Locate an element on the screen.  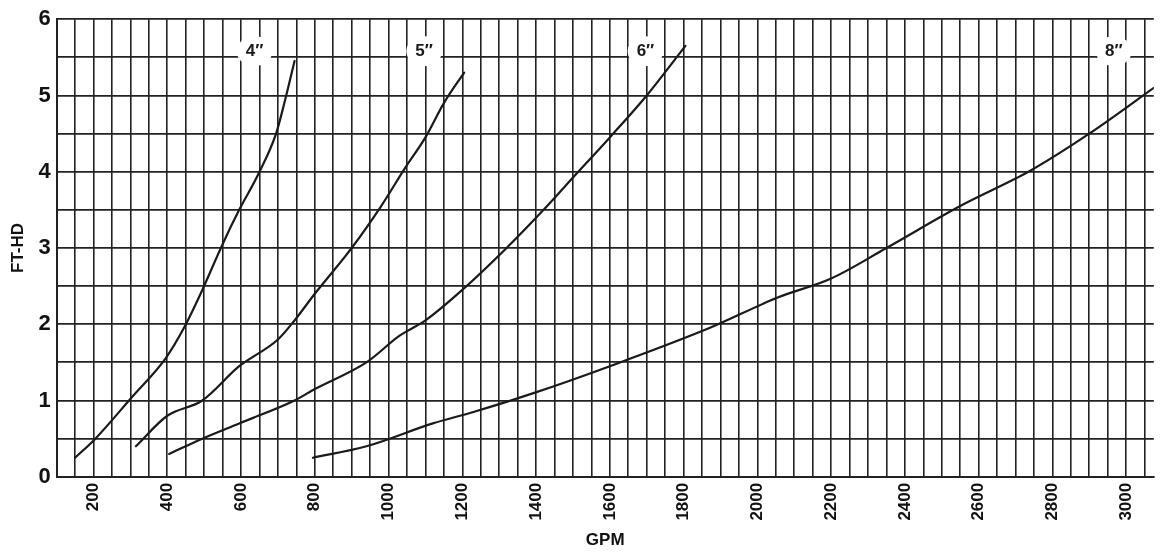
y-tick-label: 1 is located at coordinates (44, 399).